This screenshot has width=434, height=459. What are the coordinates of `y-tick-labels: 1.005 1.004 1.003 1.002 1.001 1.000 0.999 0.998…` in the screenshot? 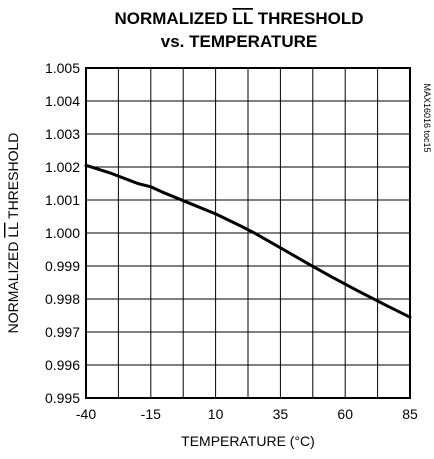 It's located at (62, 233).